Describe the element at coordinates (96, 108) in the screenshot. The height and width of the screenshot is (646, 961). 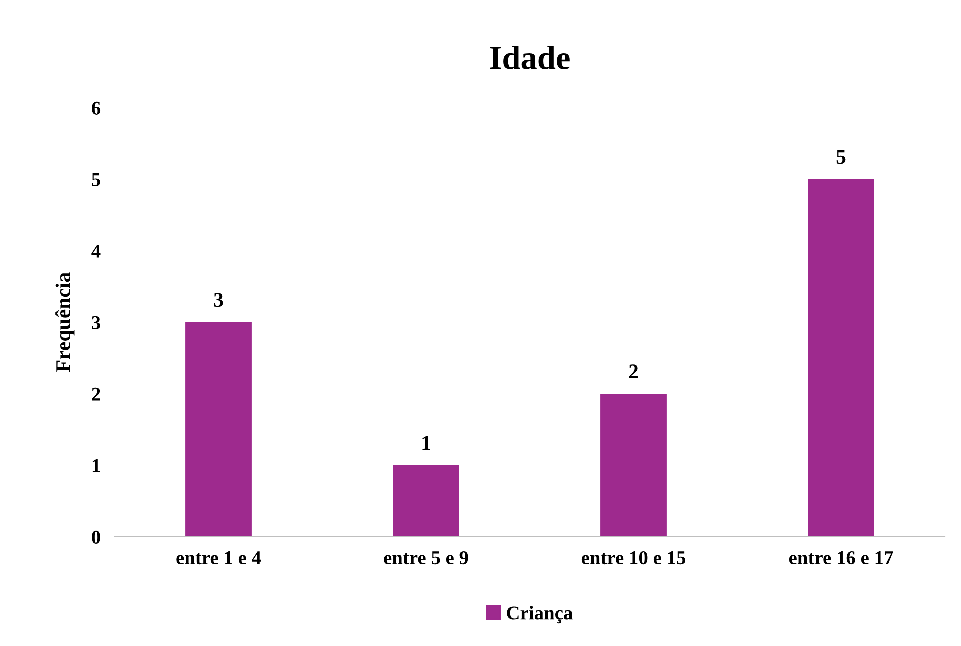
I see `y-tick-label: 6` at that location.